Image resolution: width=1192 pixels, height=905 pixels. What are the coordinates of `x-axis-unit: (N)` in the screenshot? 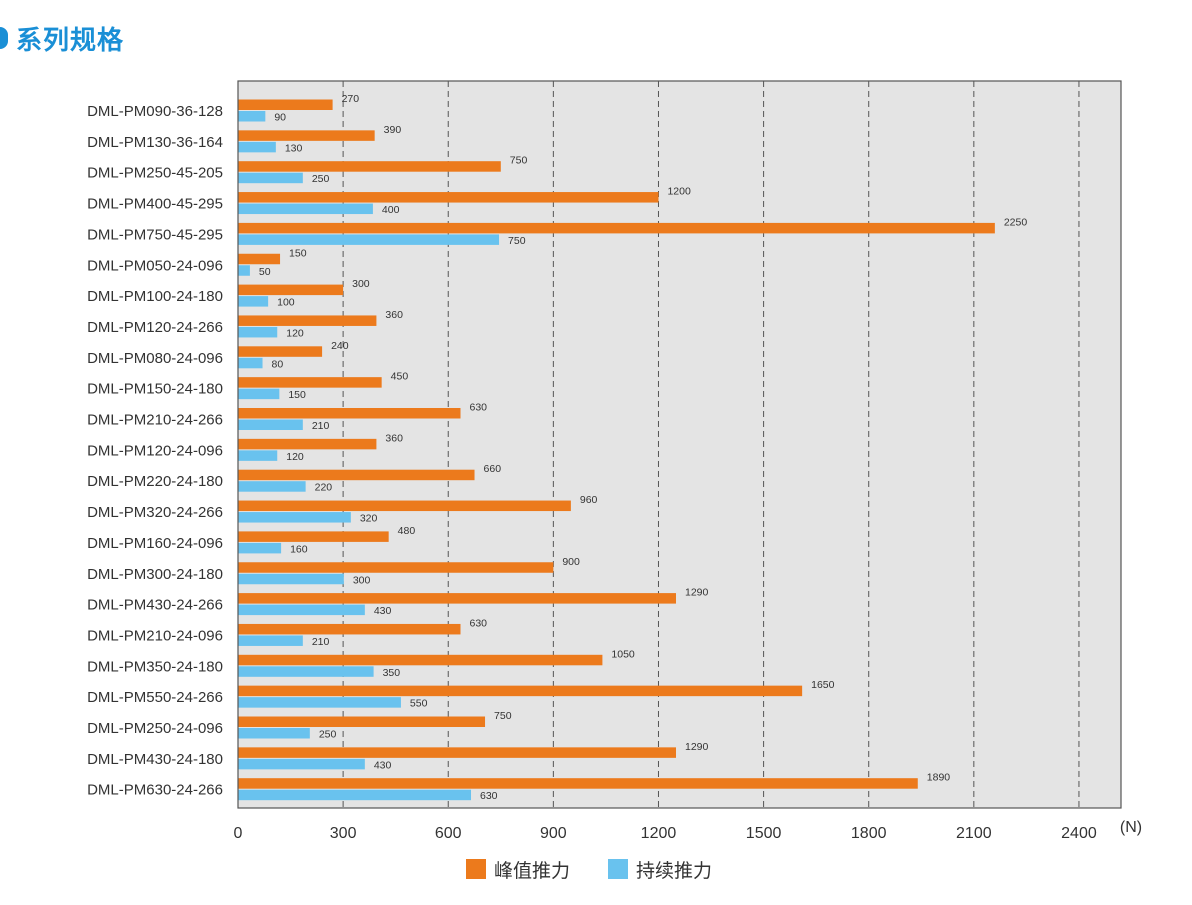 It's located at (1131, 827).